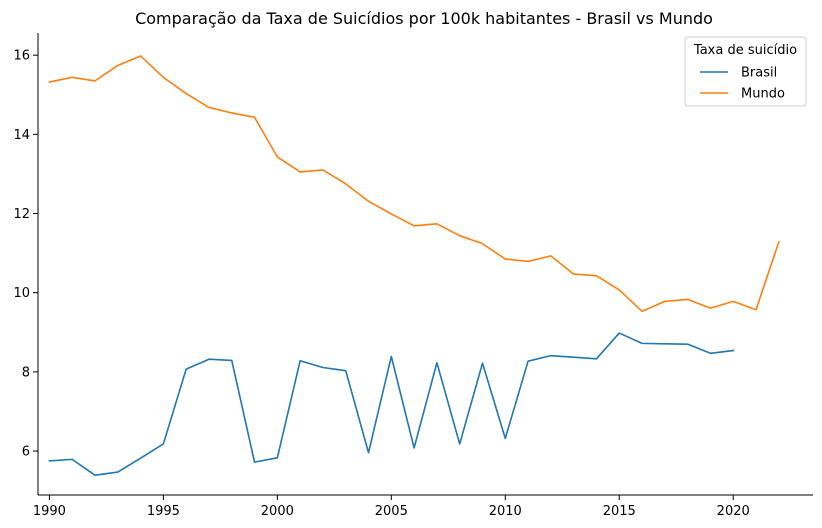  Describe the element at coordinates (391, 511) in the screenshot. I see `x-tick-label: 2005` at that location.